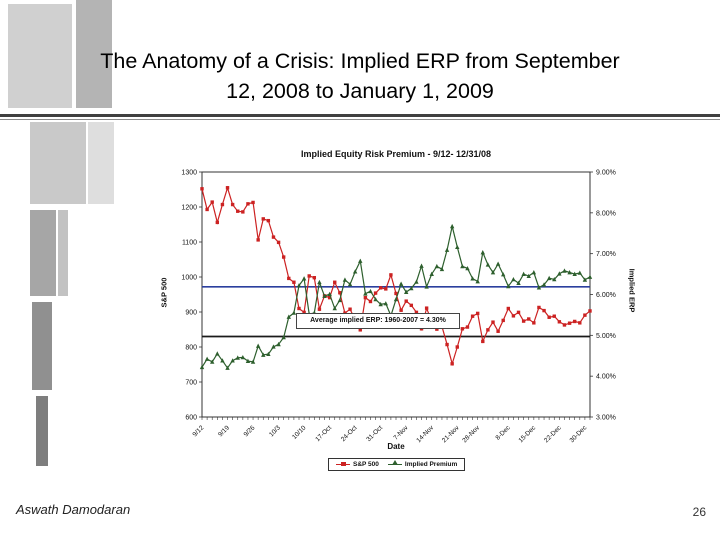  I want to click on left-axis-tick-label: 800, so click(191, 348).